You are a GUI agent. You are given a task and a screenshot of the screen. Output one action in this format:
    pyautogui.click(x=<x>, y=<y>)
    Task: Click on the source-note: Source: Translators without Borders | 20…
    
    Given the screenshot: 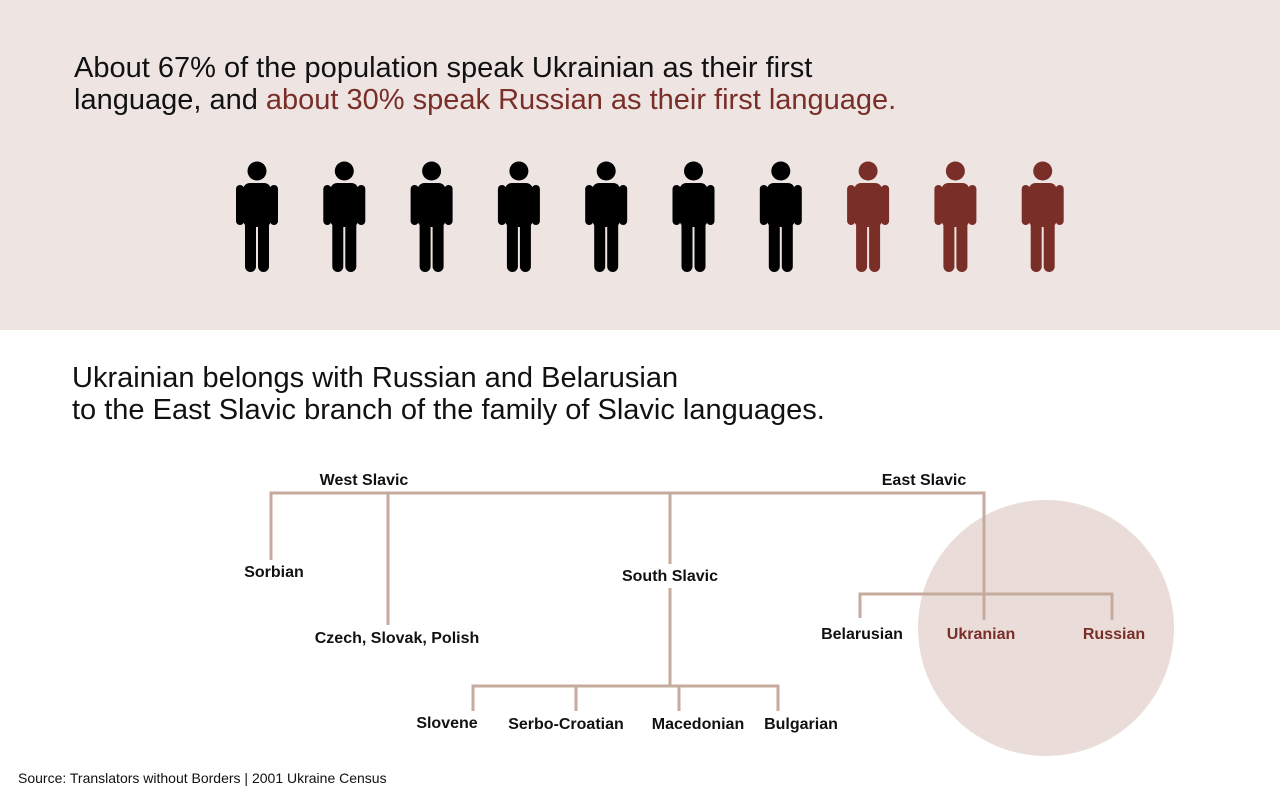 What is the action you would take?
    pyautogui.click(x=202, y=778)
    